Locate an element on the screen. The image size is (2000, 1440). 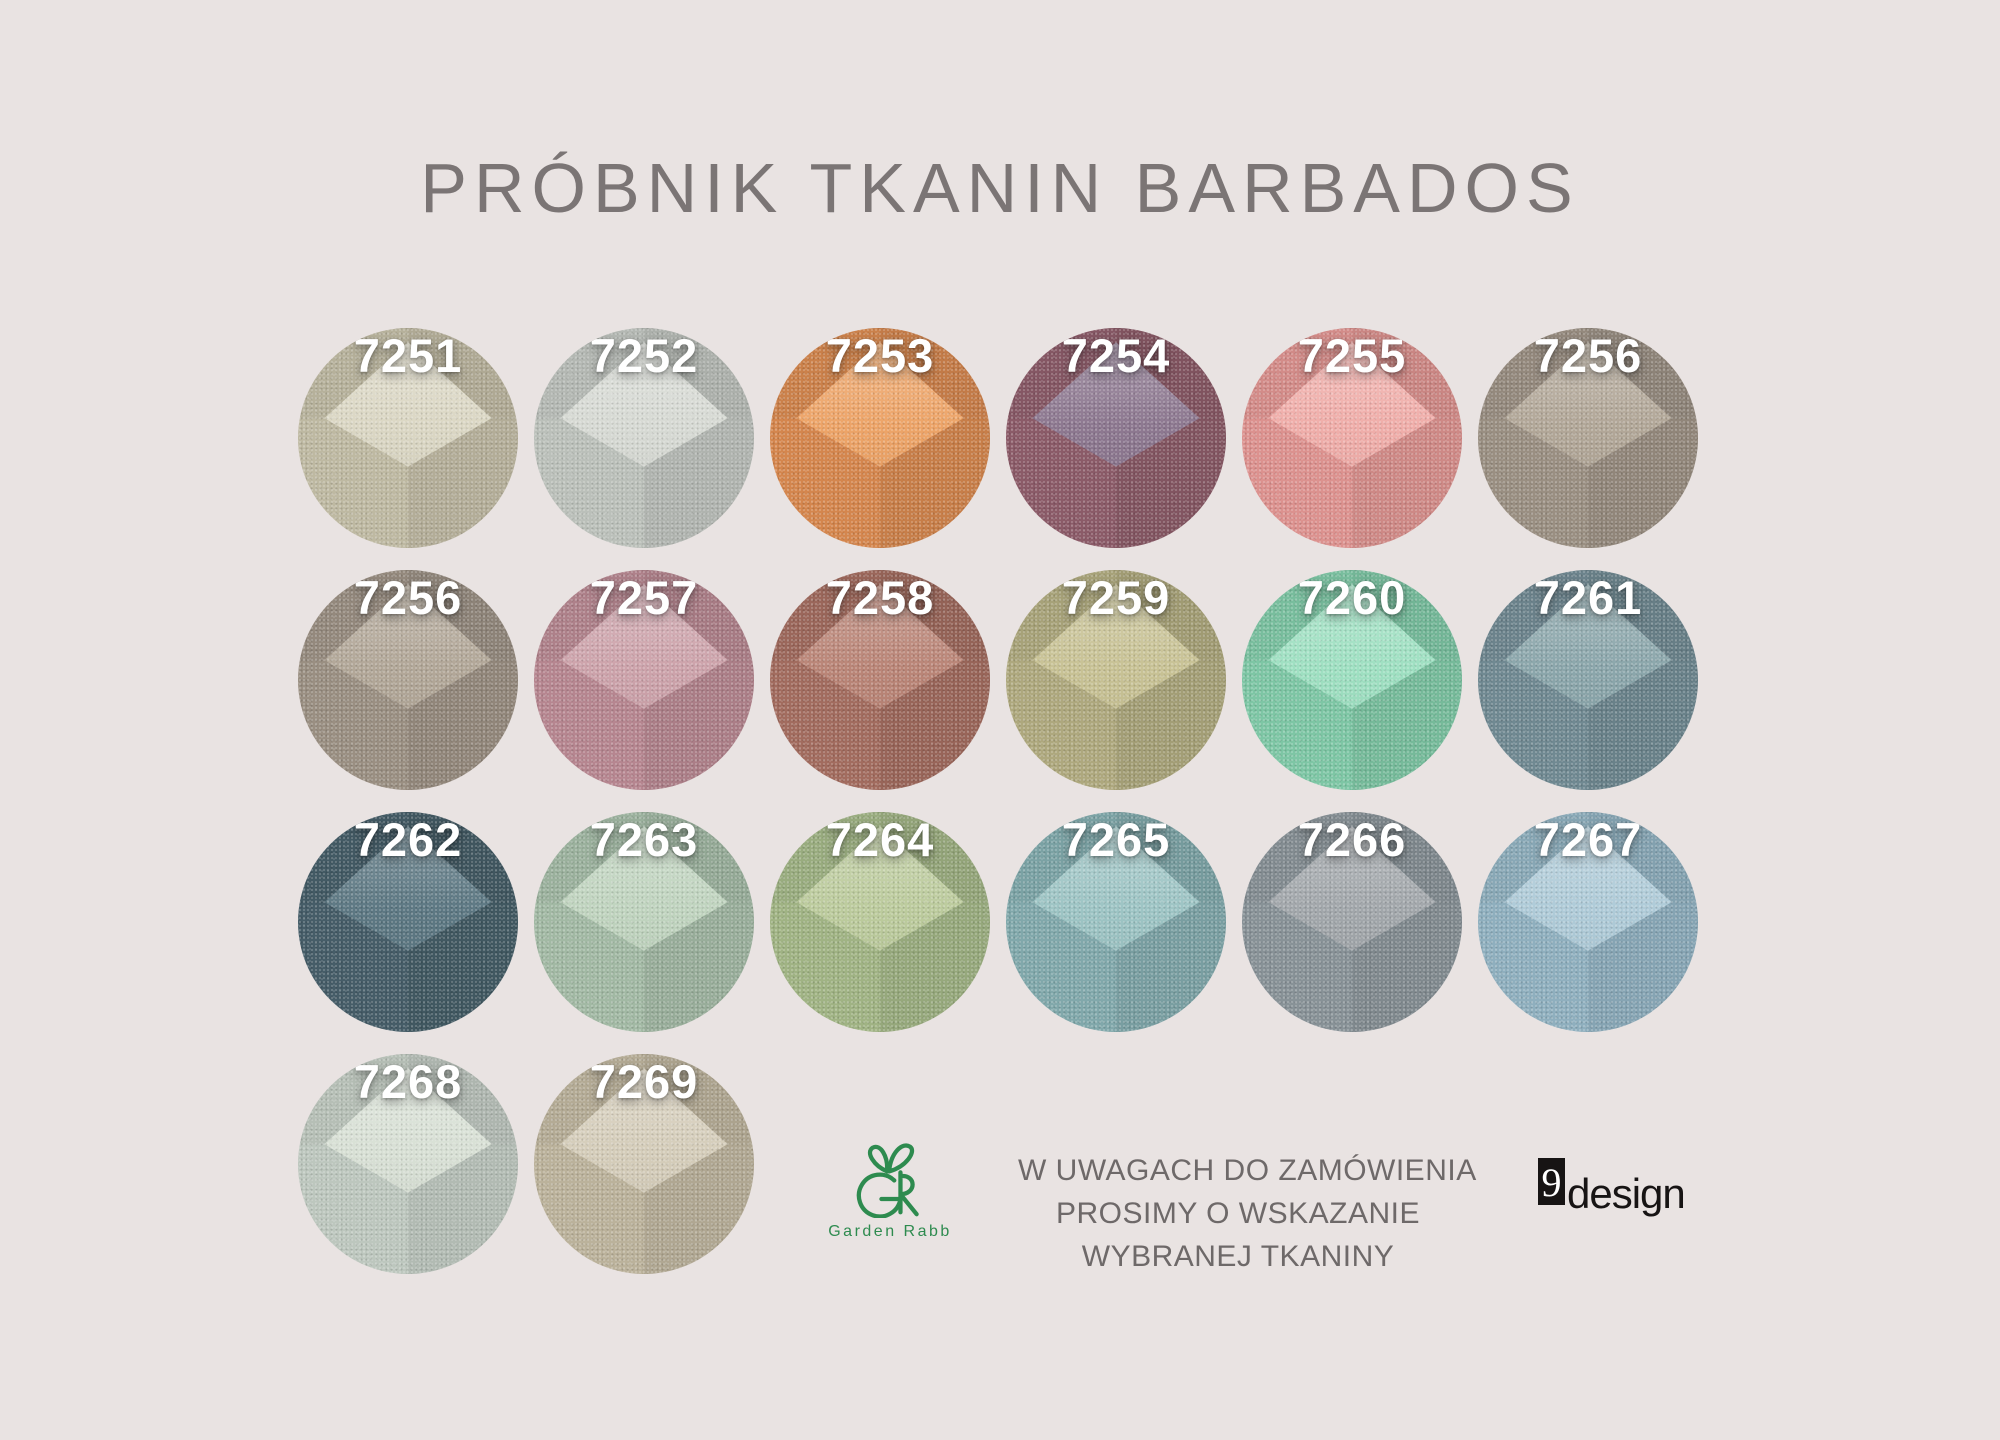
swatch-number: 7253 is located at coordinates (880, 355).